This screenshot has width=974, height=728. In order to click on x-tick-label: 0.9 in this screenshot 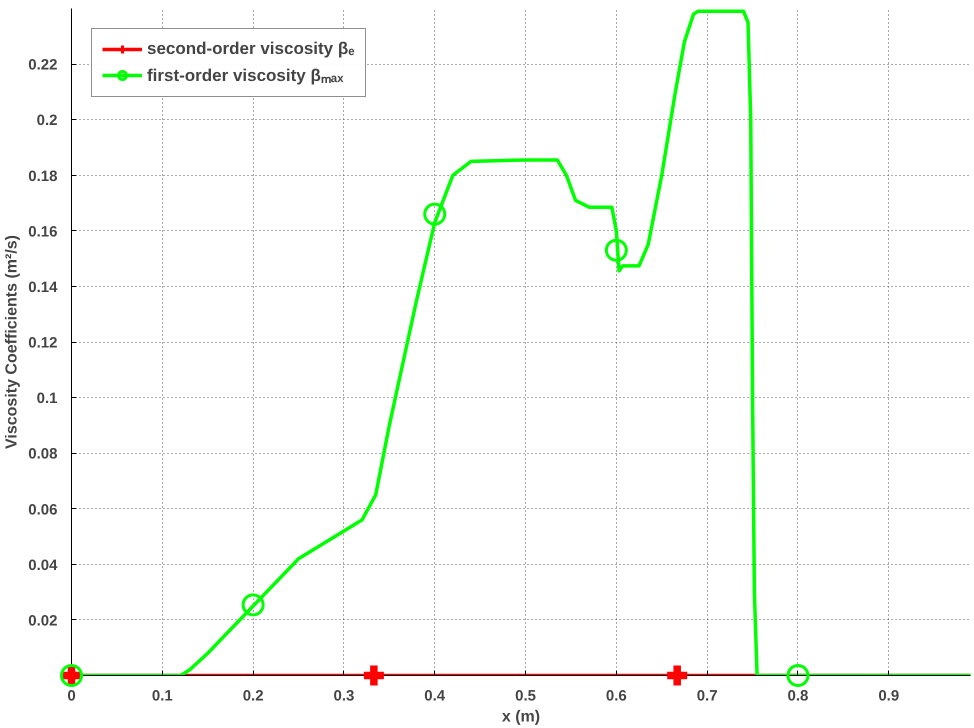, I will do `click(889, 696)`.